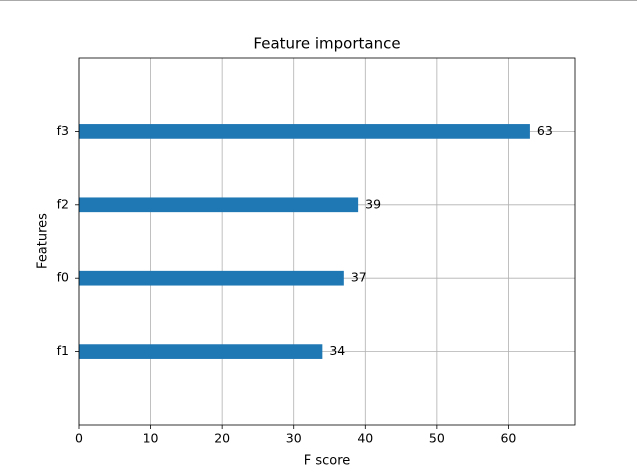  Describe the element at coordinates (63, 277) in the screenshot. I see `y-tick-label: f0` at that location.